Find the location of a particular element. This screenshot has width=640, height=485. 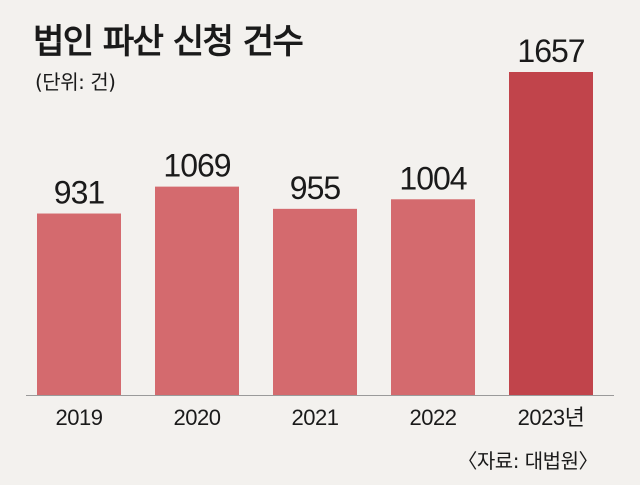

bar-2022 is located at coordinates (433, 297).